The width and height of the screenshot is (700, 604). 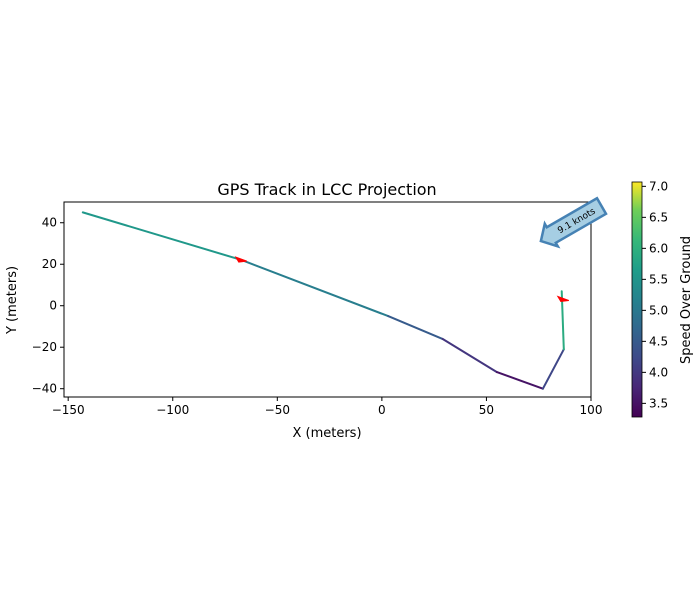 What do you see at coordinates (686, 300) in the screenshot?
I see `colorbar-label: Speed Over Ground` at bounding box center [686, 300].